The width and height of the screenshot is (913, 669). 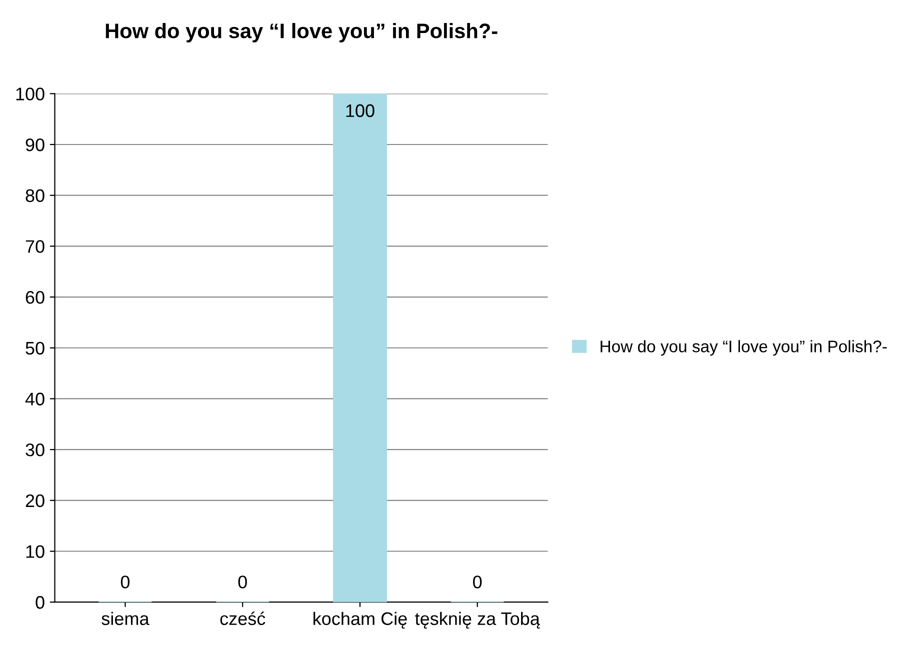 What do you see at coordinates (126, 619) in the screenshot?
I see `x-tick-label: siema` at bounding box center [126, 619].